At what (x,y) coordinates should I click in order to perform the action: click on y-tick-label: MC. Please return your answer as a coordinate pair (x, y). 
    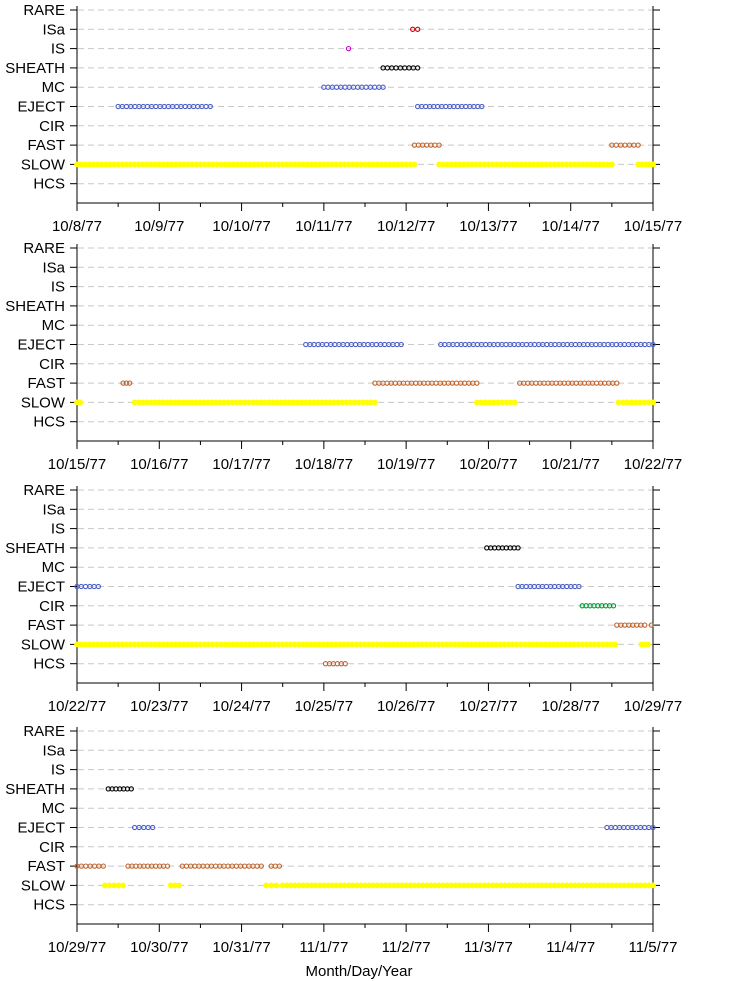
    Looking at the image, I should click on (53, 325).